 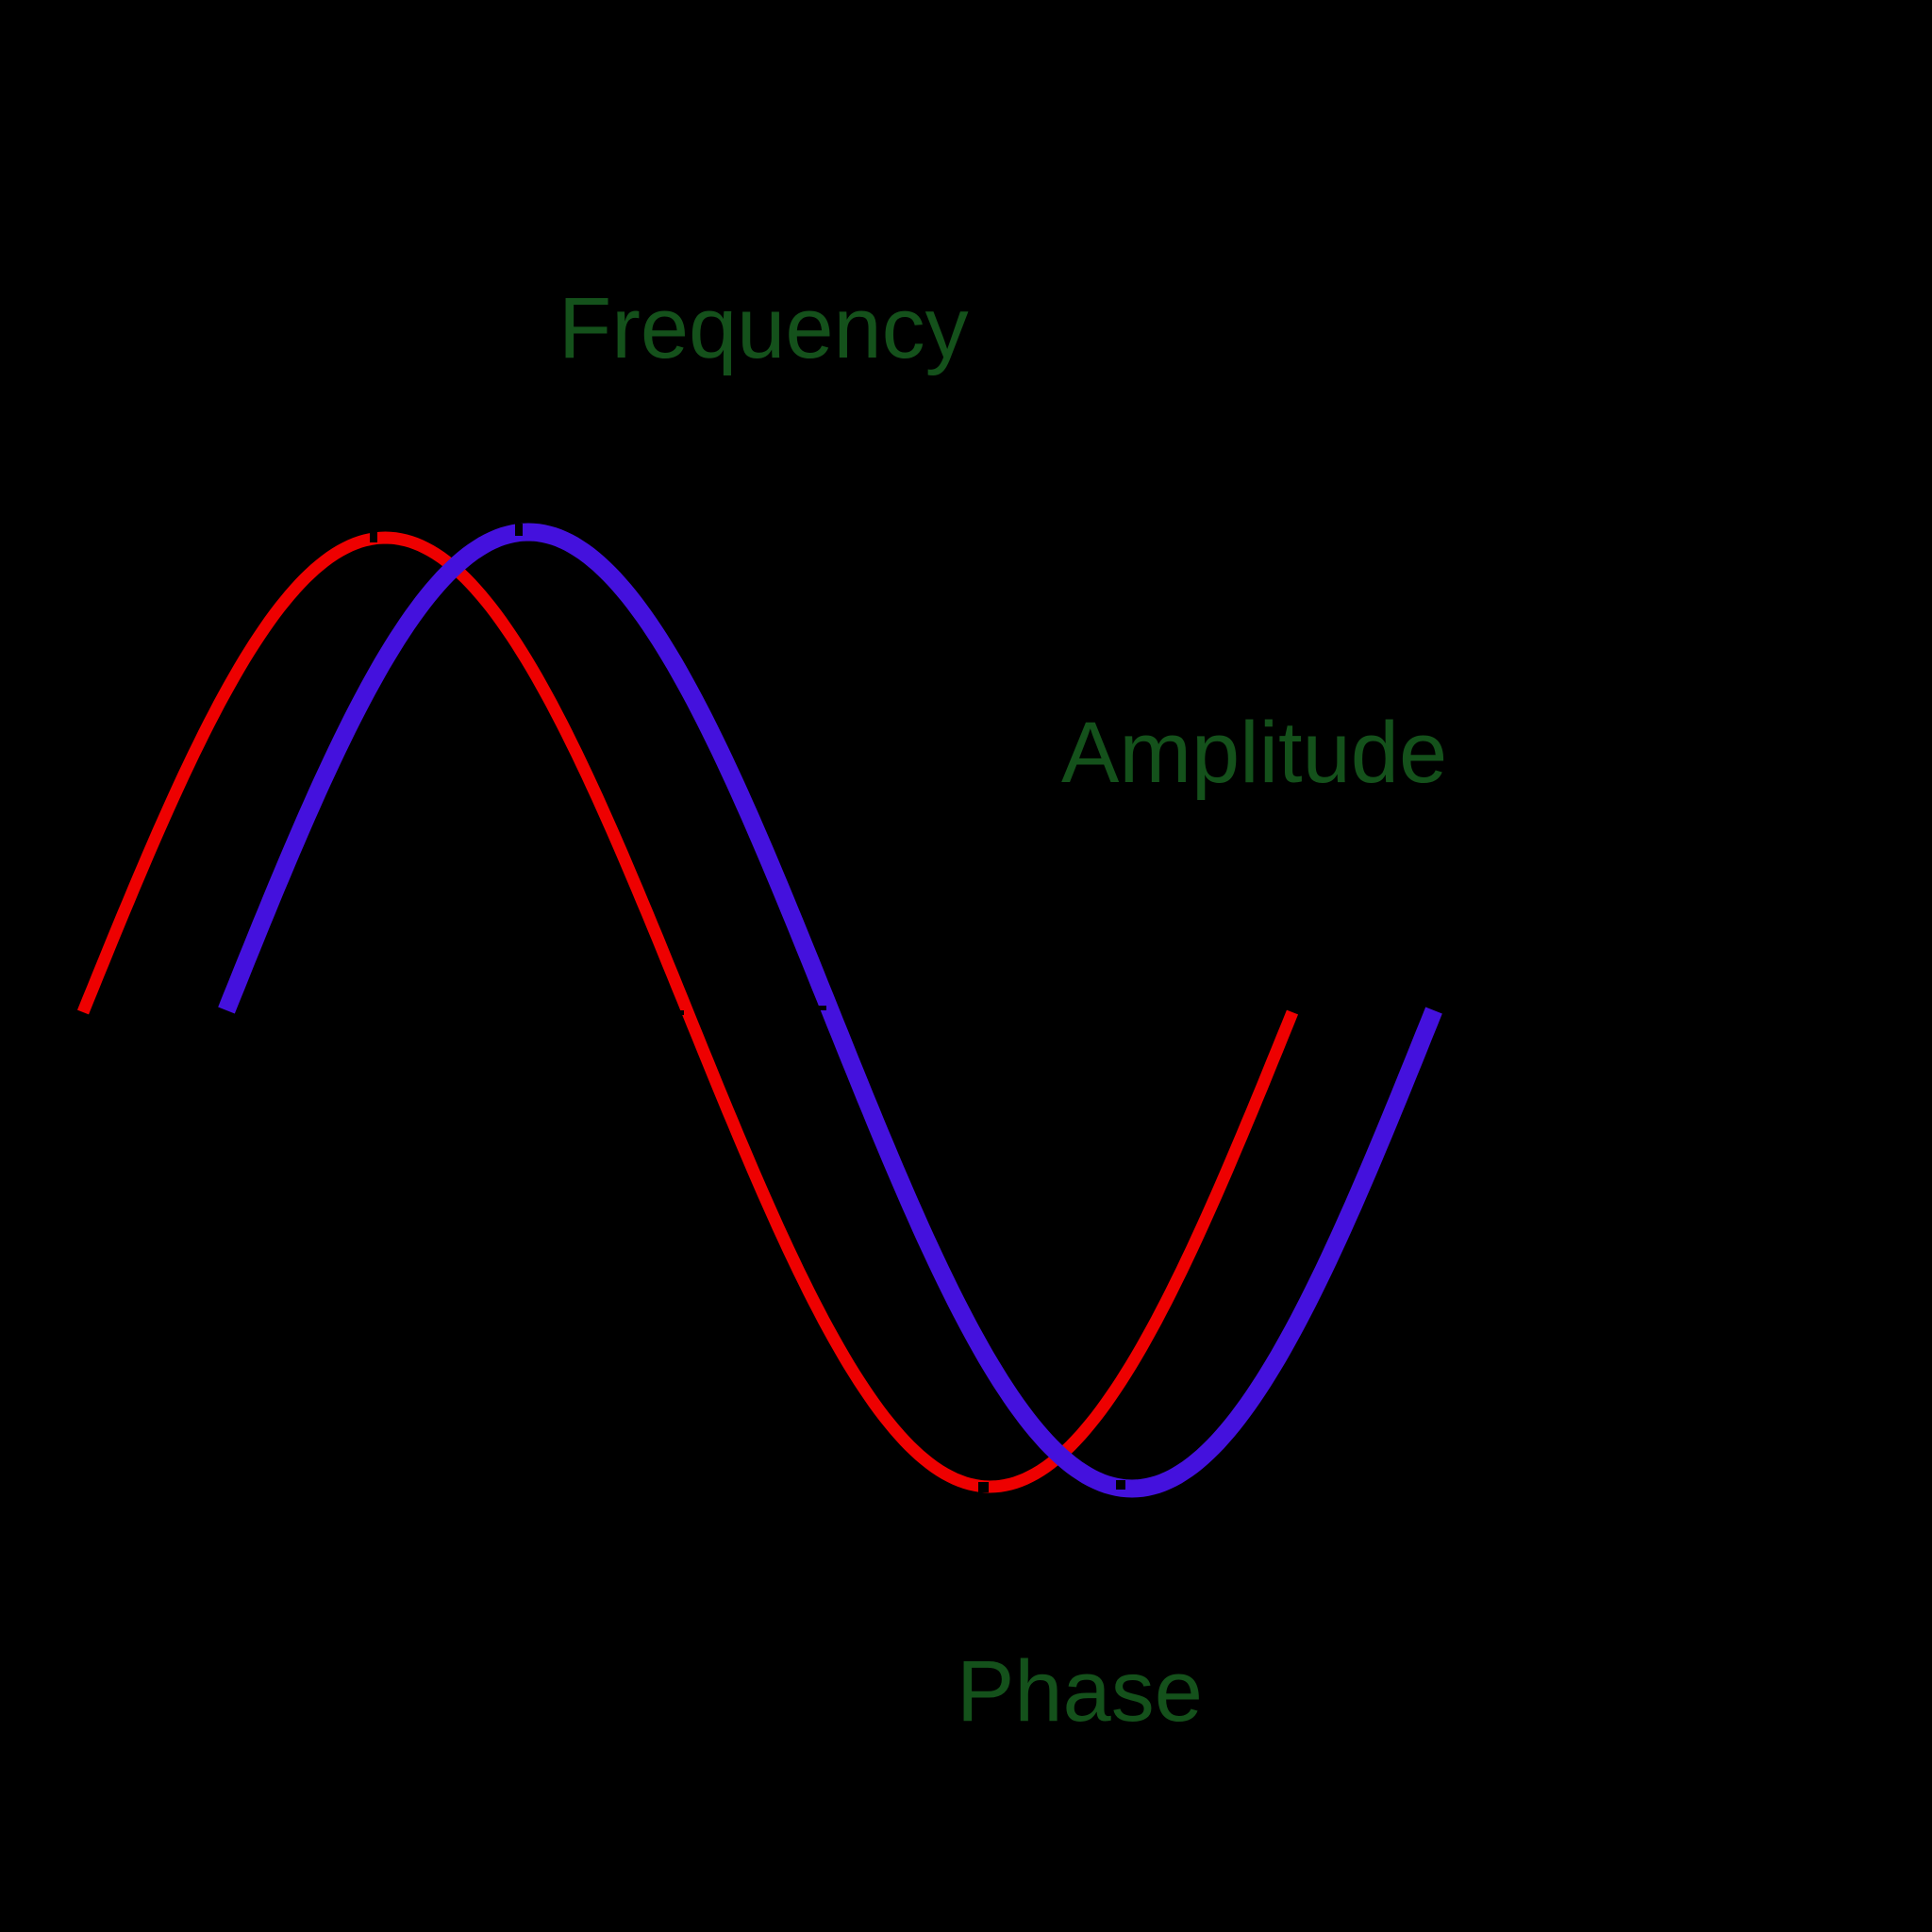 I want to click on frequency-label: Frequency, so click(x=763, y=328).